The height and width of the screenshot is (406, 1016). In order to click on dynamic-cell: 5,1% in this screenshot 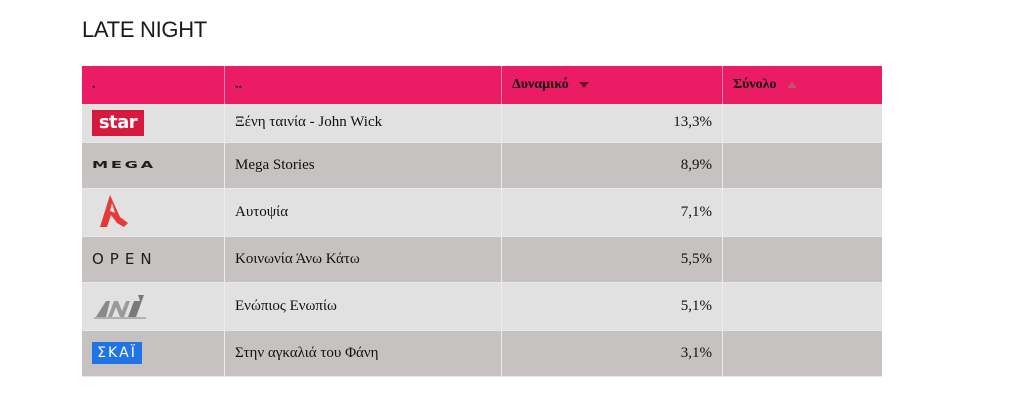, I will do `click(612, 306)`.